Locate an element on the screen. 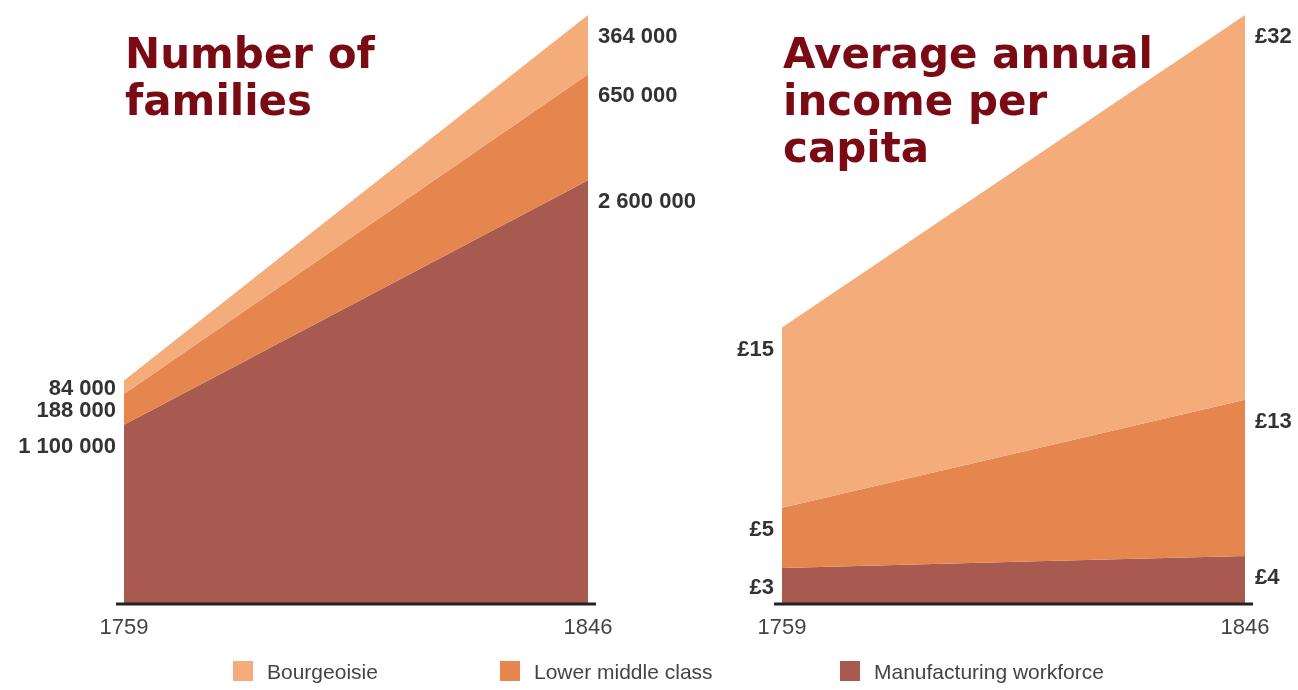 Image resolution: width=1298 pixels, height=690 pixels. data-label: 364 000 is located at coordinates (638, 35).